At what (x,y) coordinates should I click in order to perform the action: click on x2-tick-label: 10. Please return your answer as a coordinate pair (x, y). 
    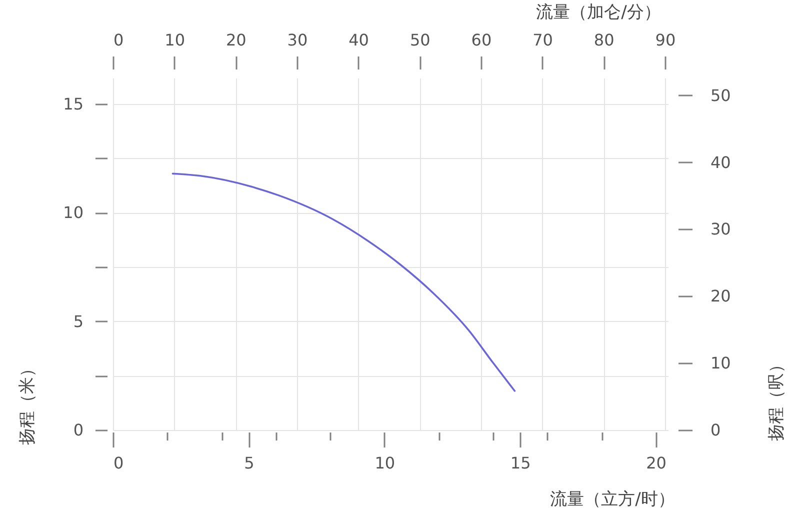
    Looking at the image, I should click on (175, 40).